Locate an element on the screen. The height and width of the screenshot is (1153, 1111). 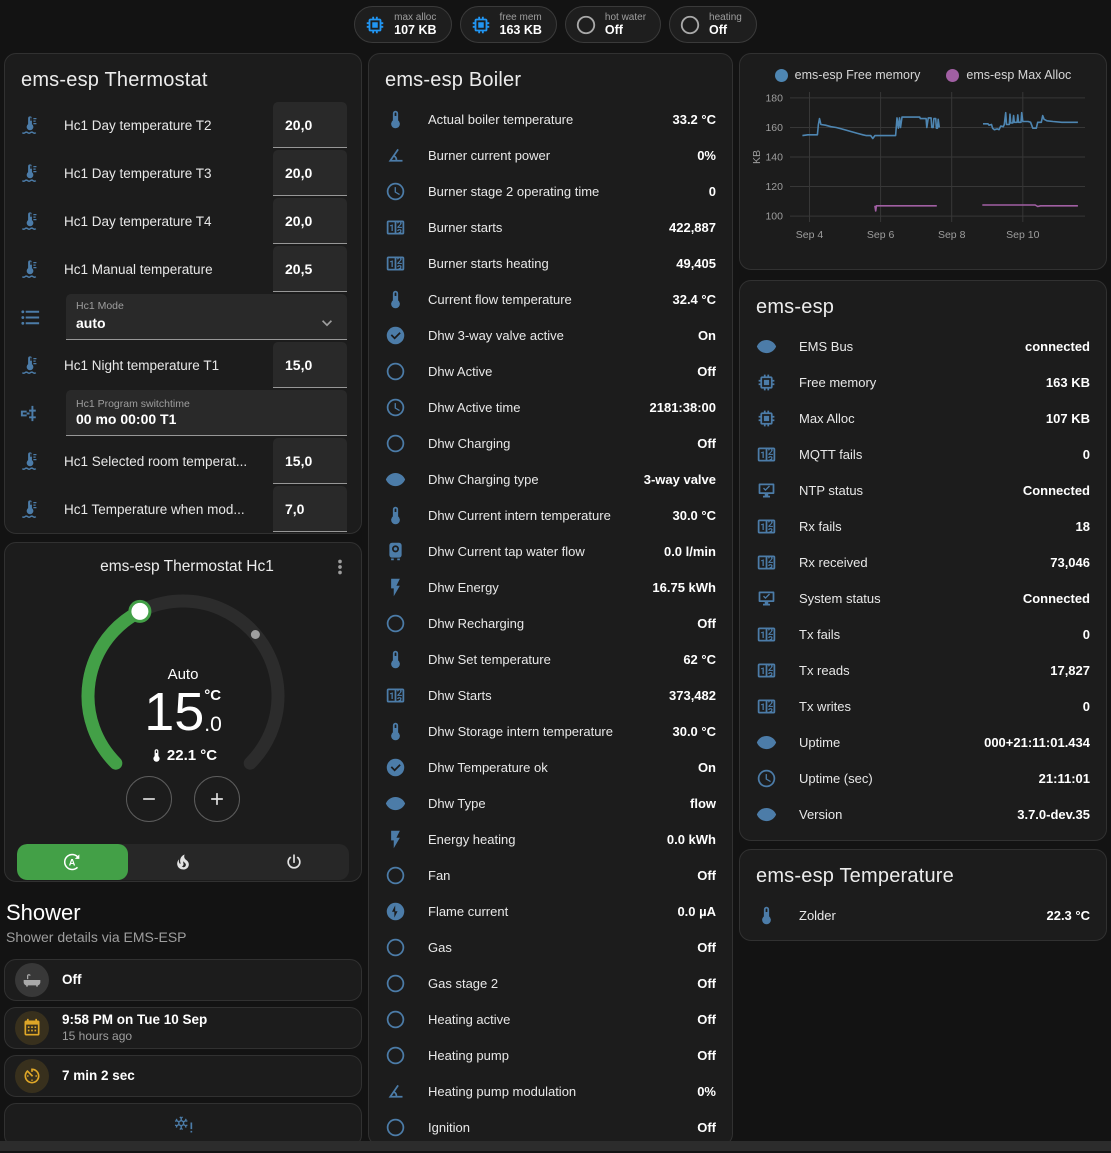
entity-row: Burner starts 422,887 is located at coordinates (550, 227).